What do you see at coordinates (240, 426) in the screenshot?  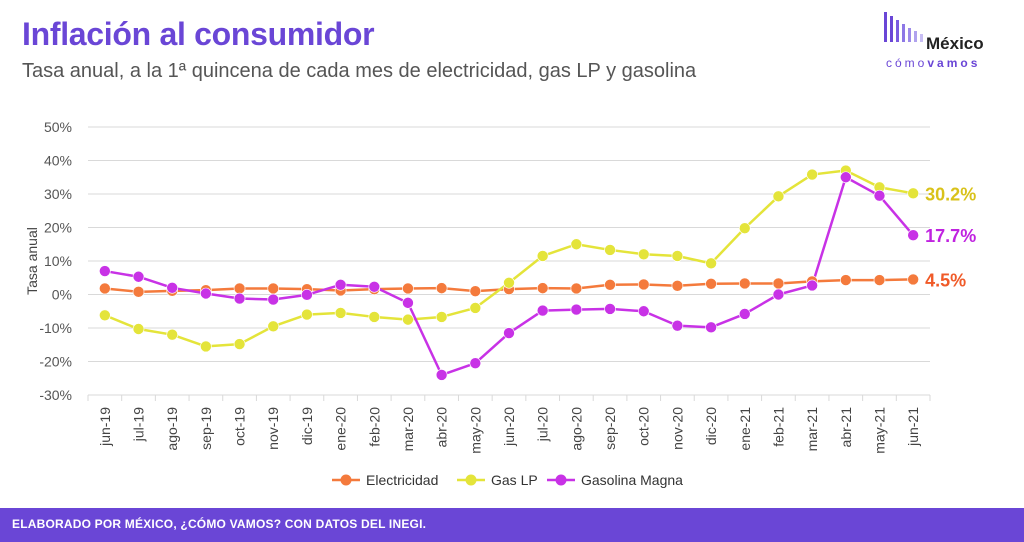 I see `x-tick-label: oct-19` at bounding box center [240, 426].